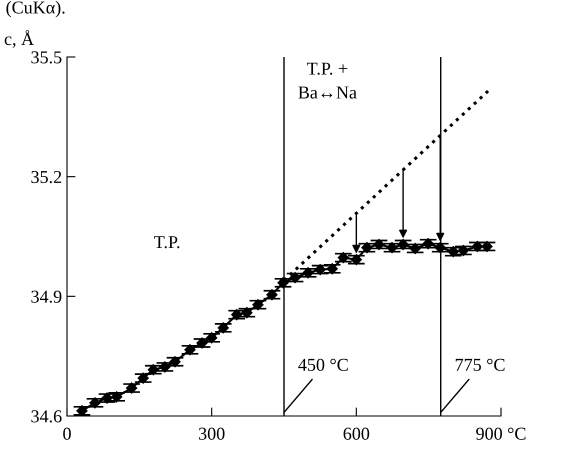 The width and height of the screenshot is (563, 452). What do you see at coordinates (67, 434) in the screenshot?
I see `x-tick-label: 0` at bounding box center [67, 434].